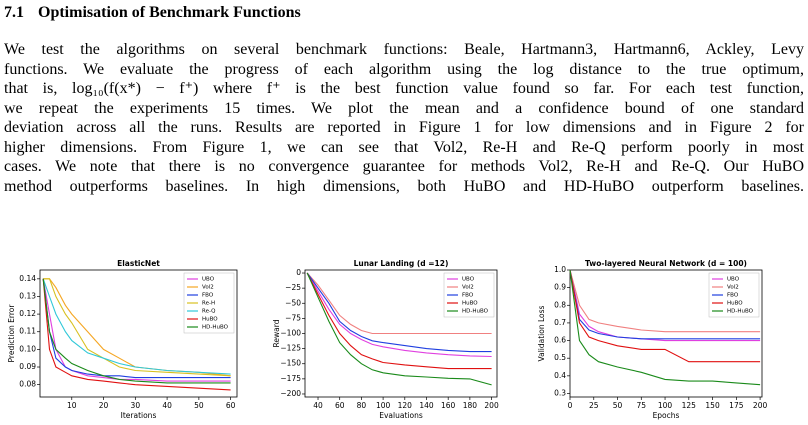 The image size is (808, 425). Describe the element at coordinates (560, 322) in the screenshot. I see `y-tick-label: 0.7` at that location.